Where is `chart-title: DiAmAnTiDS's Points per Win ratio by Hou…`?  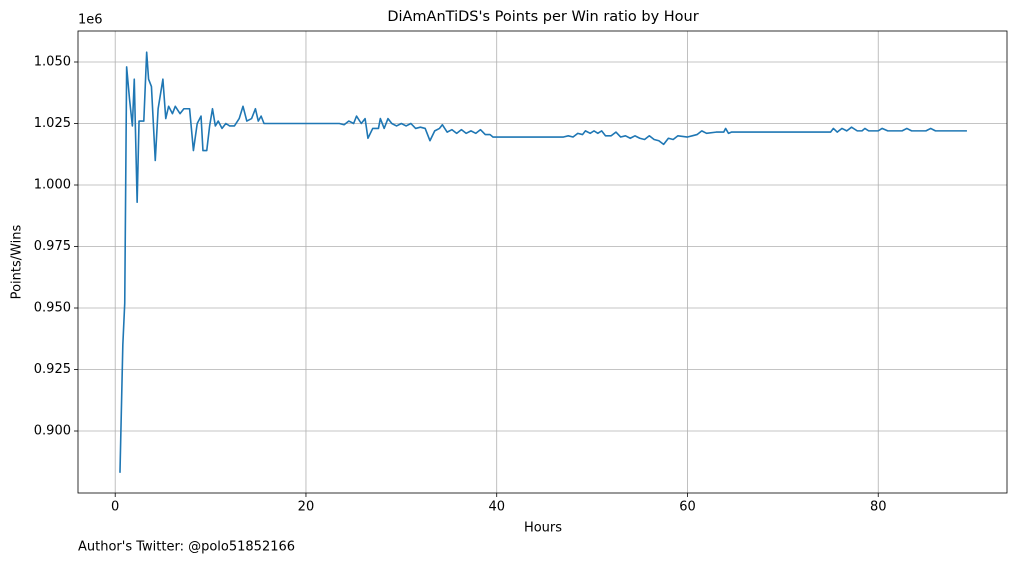
chart-title: DiAmAnTiDS's Points per Win ratio by Hou… is located at coordinates (542, 17).